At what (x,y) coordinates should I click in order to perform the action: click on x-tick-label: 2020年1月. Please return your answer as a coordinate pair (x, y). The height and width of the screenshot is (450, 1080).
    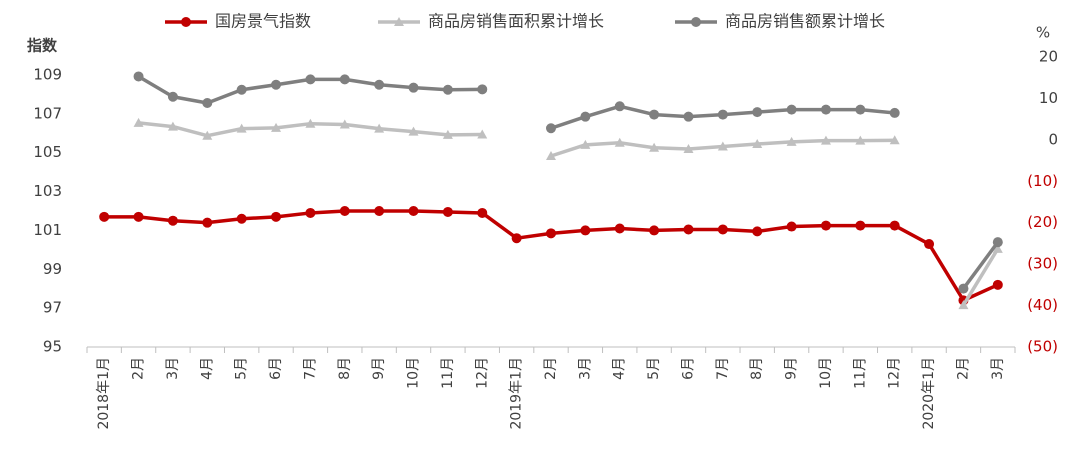
    Looking at the image, I should click on (929, 393).